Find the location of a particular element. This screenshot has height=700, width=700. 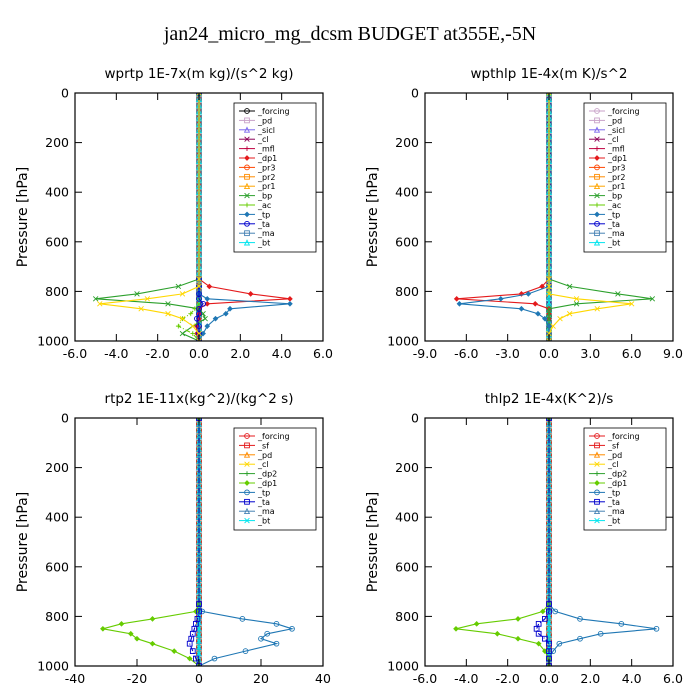

legend-label: _forcing is located at coordinates (623, 436).